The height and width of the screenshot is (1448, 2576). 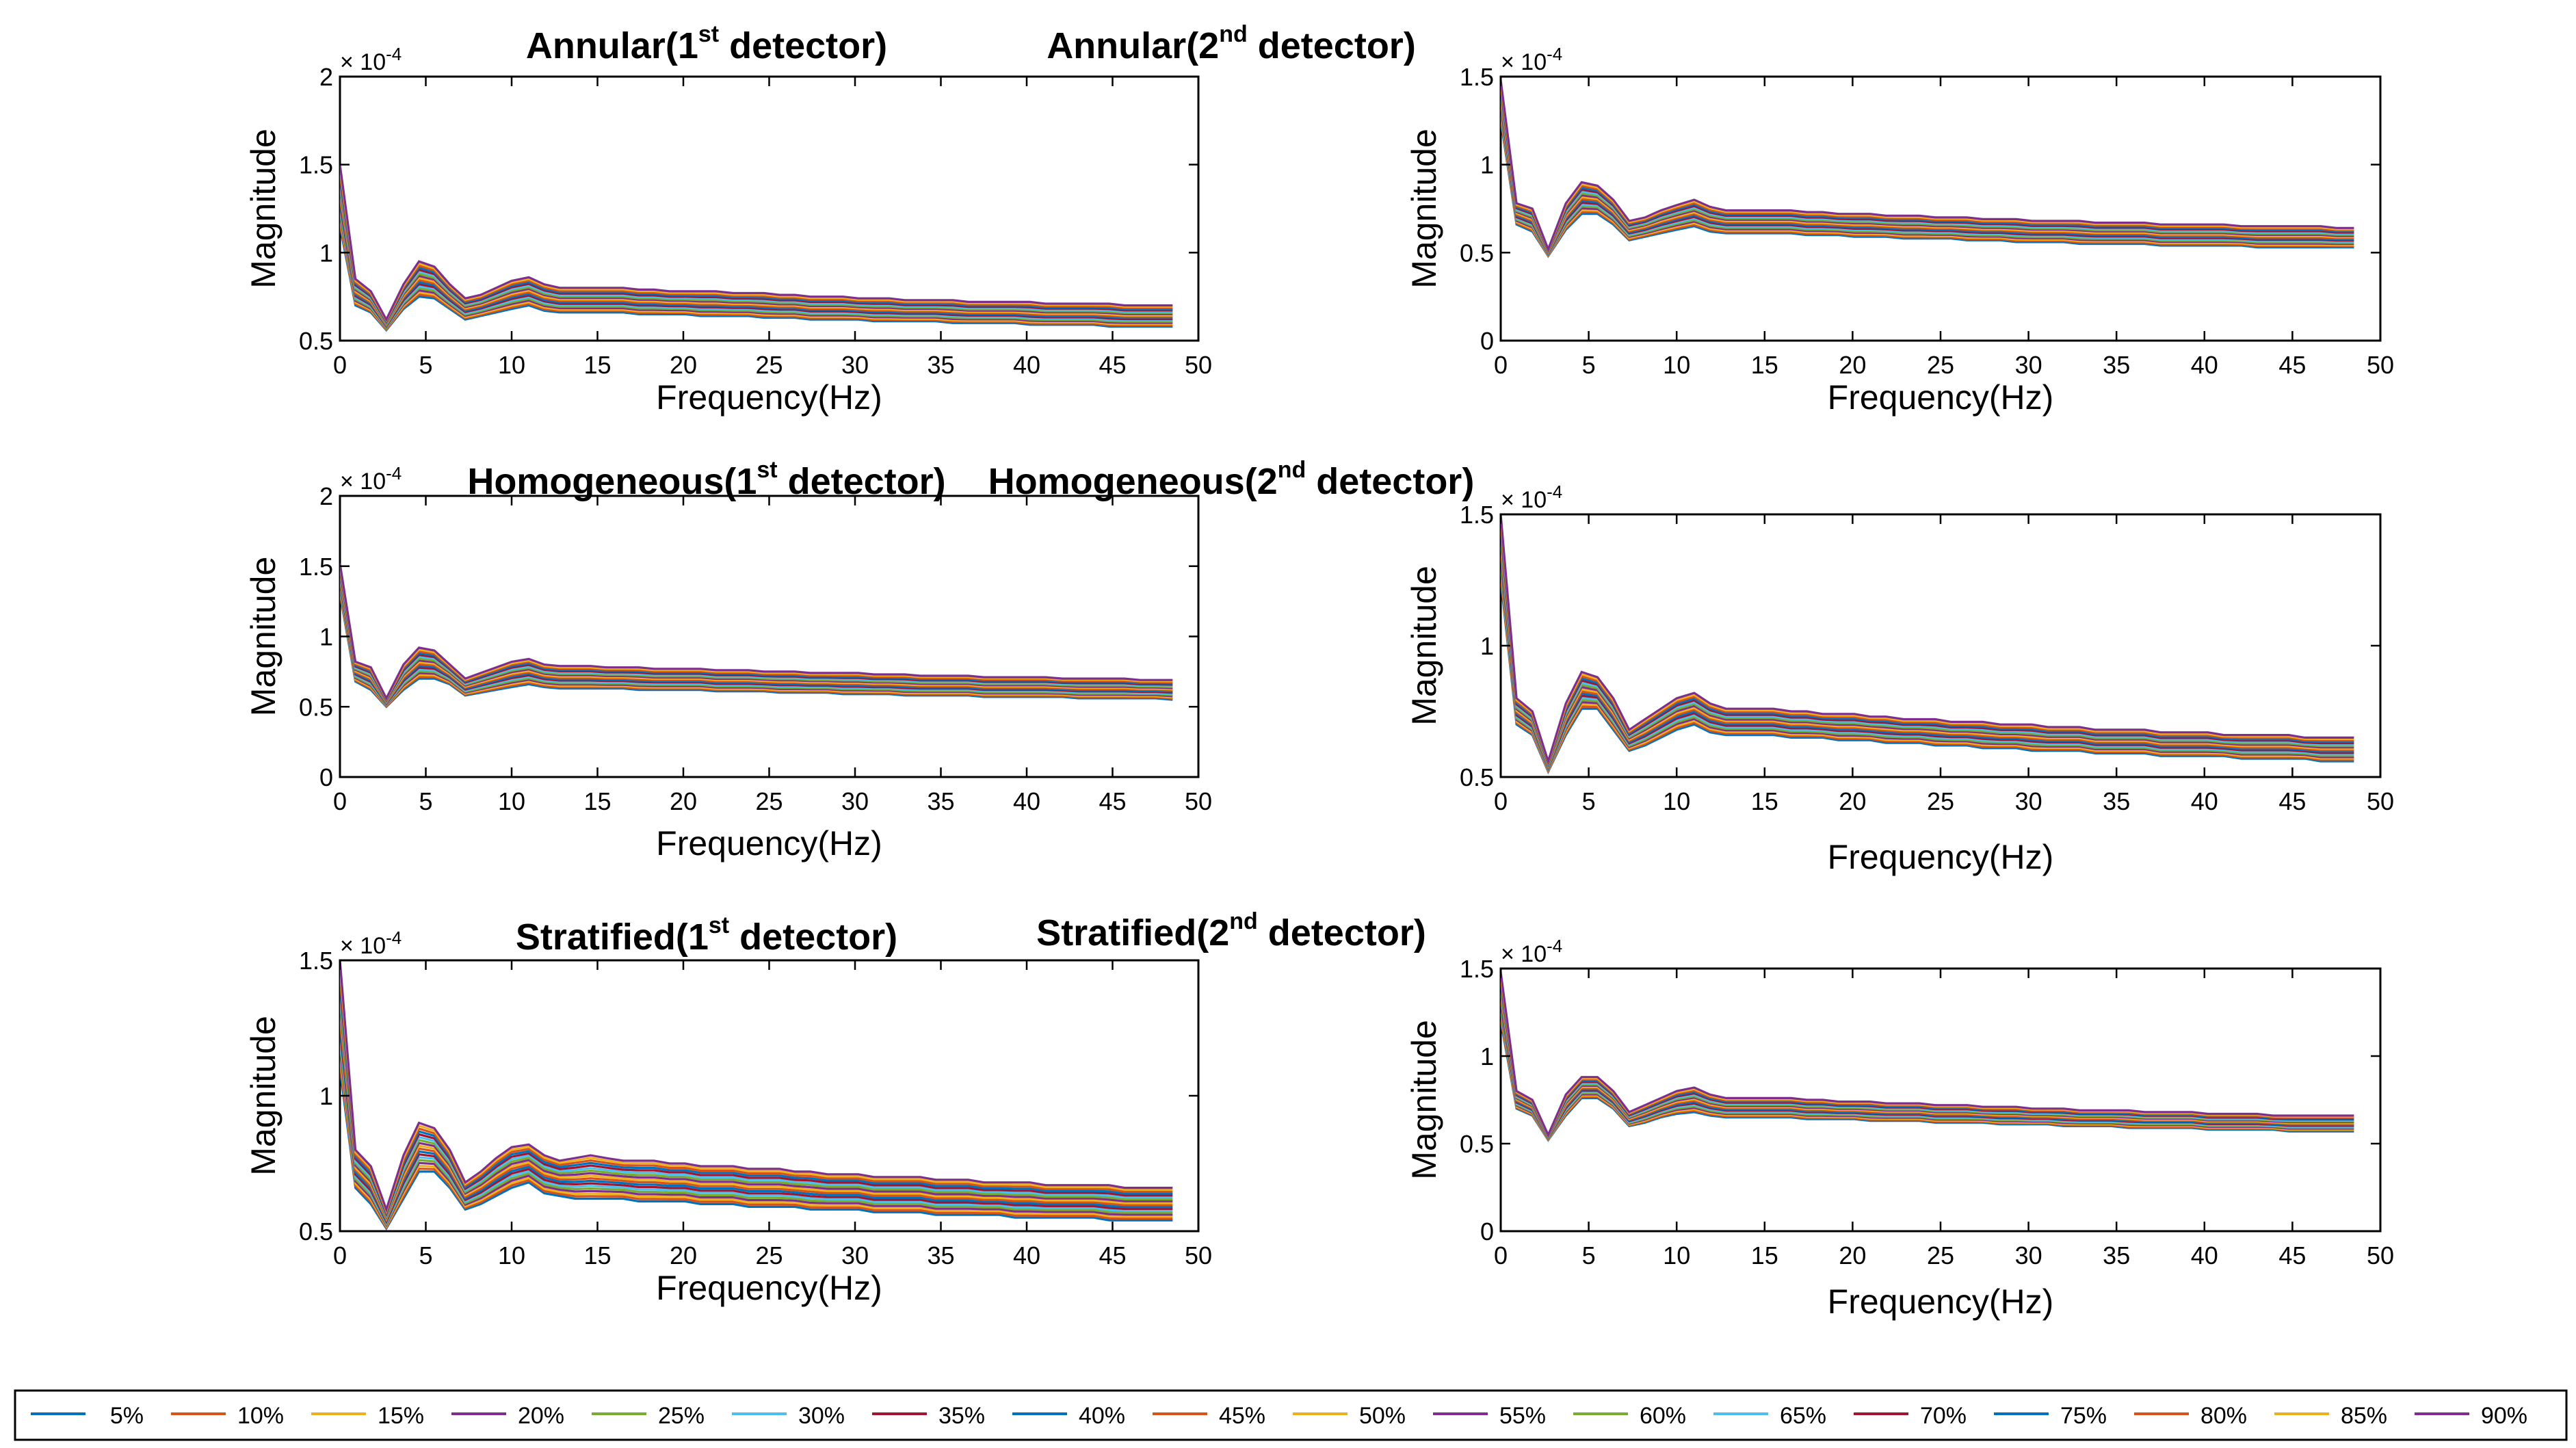 I want to click on legend-label: 30%, so click(x=821, y=1416).